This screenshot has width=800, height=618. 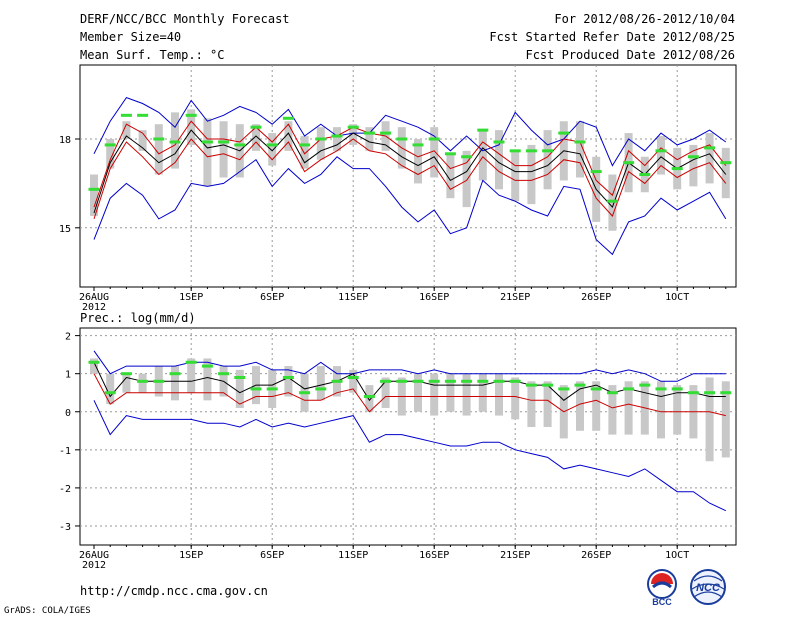 What do you see at coordinates (152, 55) in the screenshot?
I see `variable-label: Mean Surf. Temp.: °C` at bounding box center [152, 55].